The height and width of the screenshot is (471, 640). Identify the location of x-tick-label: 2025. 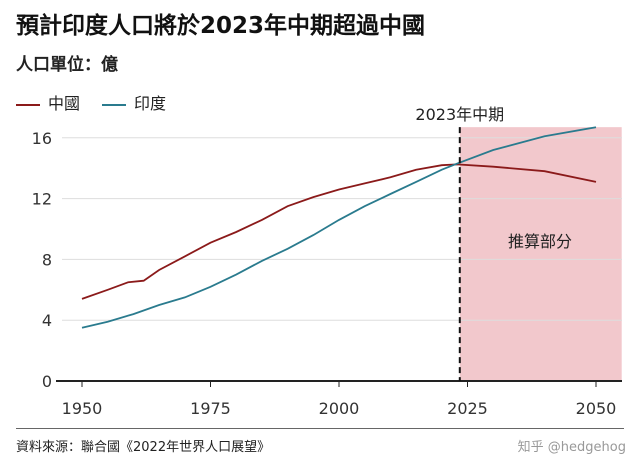
(467, 408).